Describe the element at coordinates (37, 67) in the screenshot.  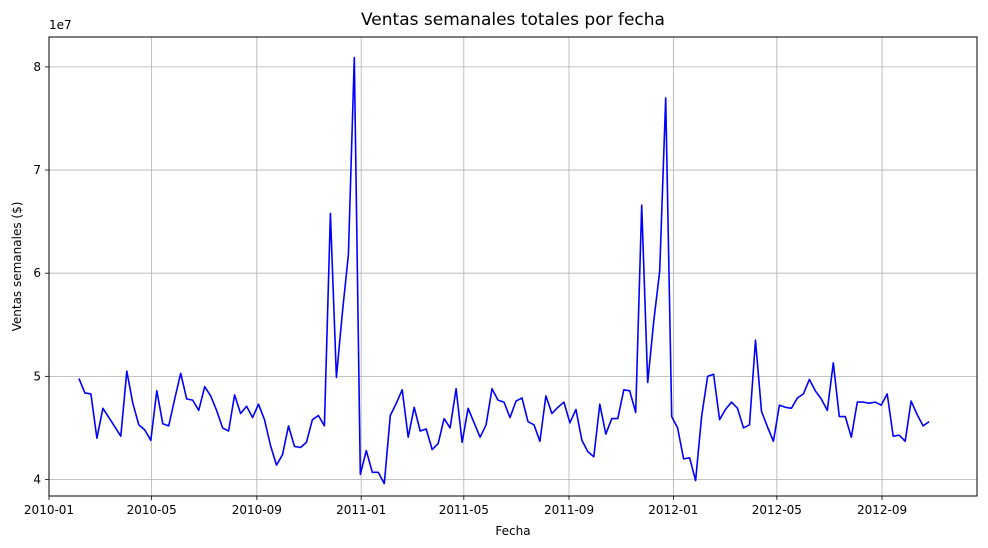
I see `y-tick-label: 8` at that location.